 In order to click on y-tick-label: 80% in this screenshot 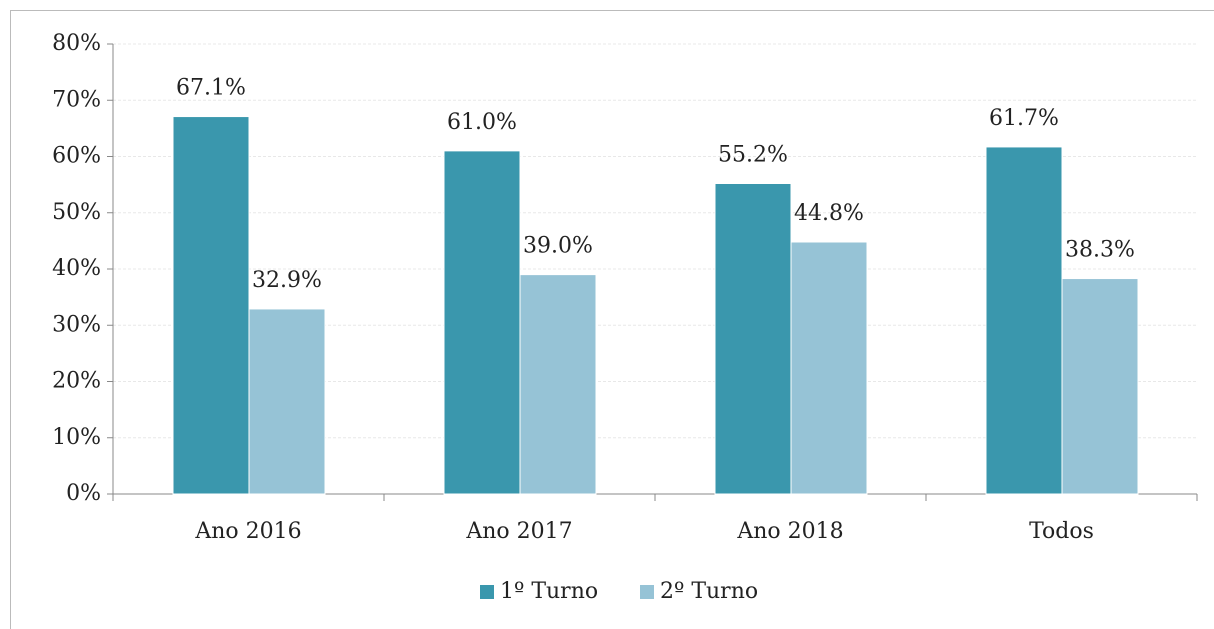, I will do `click(76, 43)`.